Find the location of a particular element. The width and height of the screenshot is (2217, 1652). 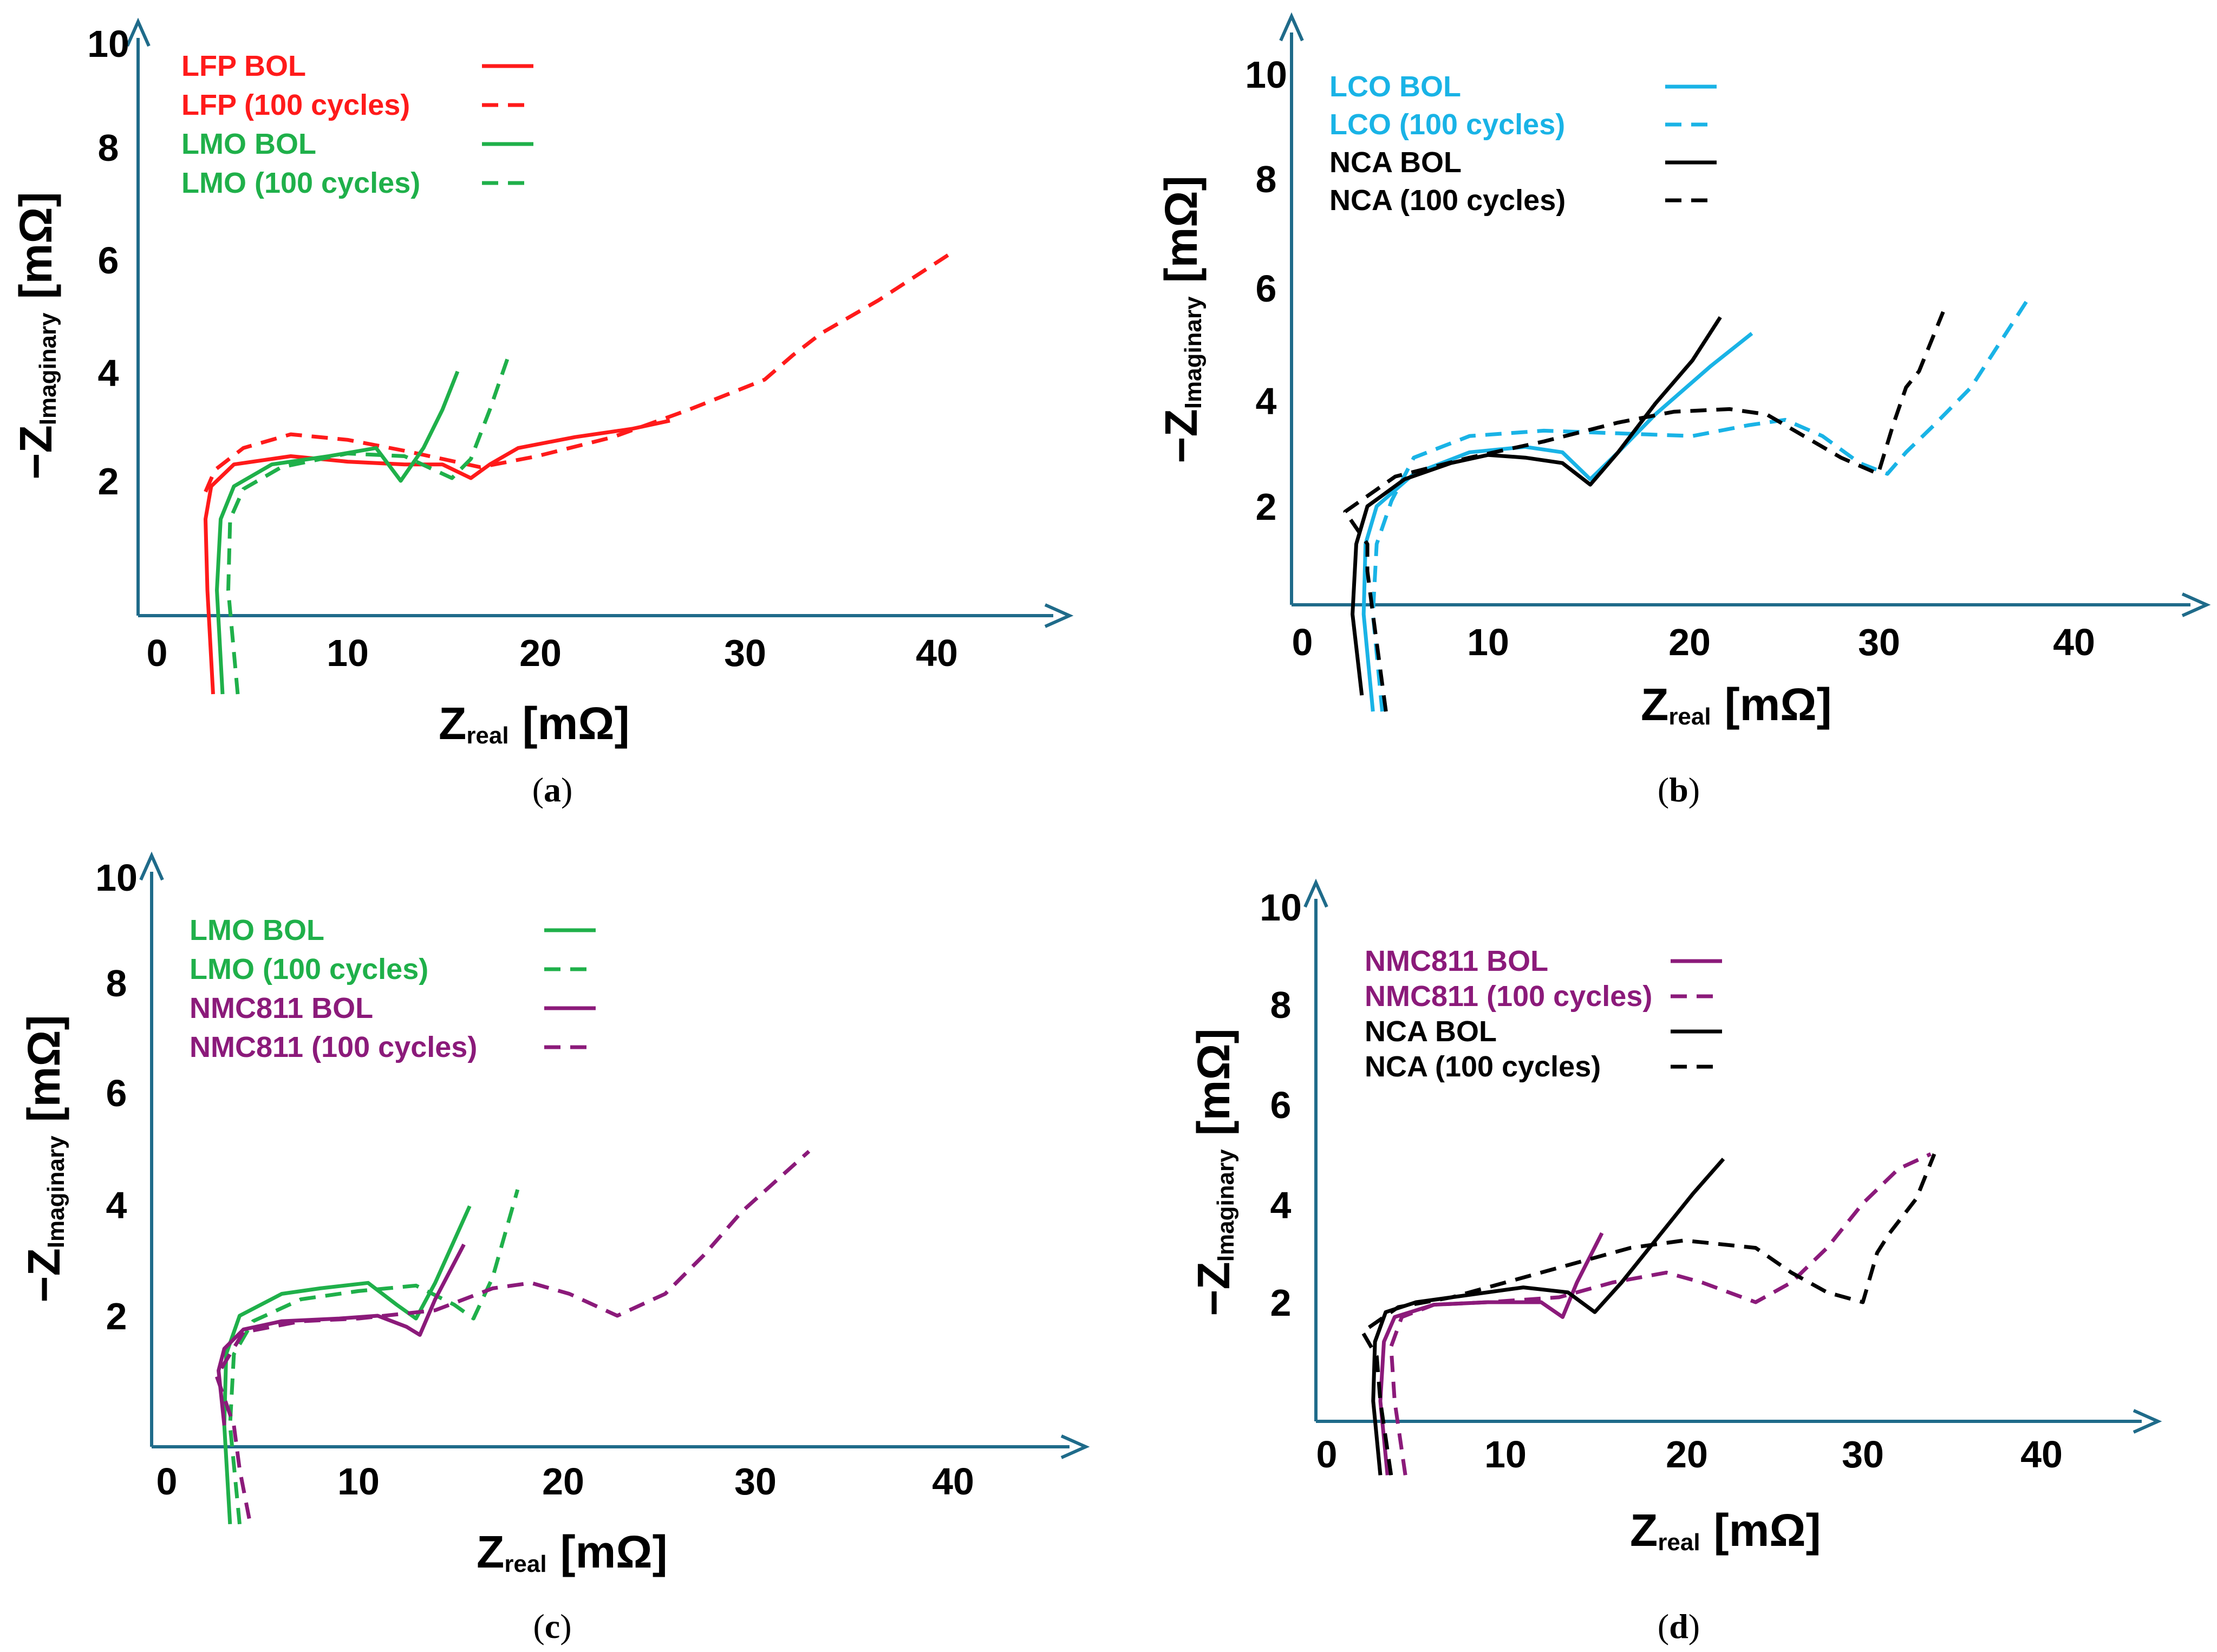

series-line-lco-100-cycles is located at coordinates (1700, 506).